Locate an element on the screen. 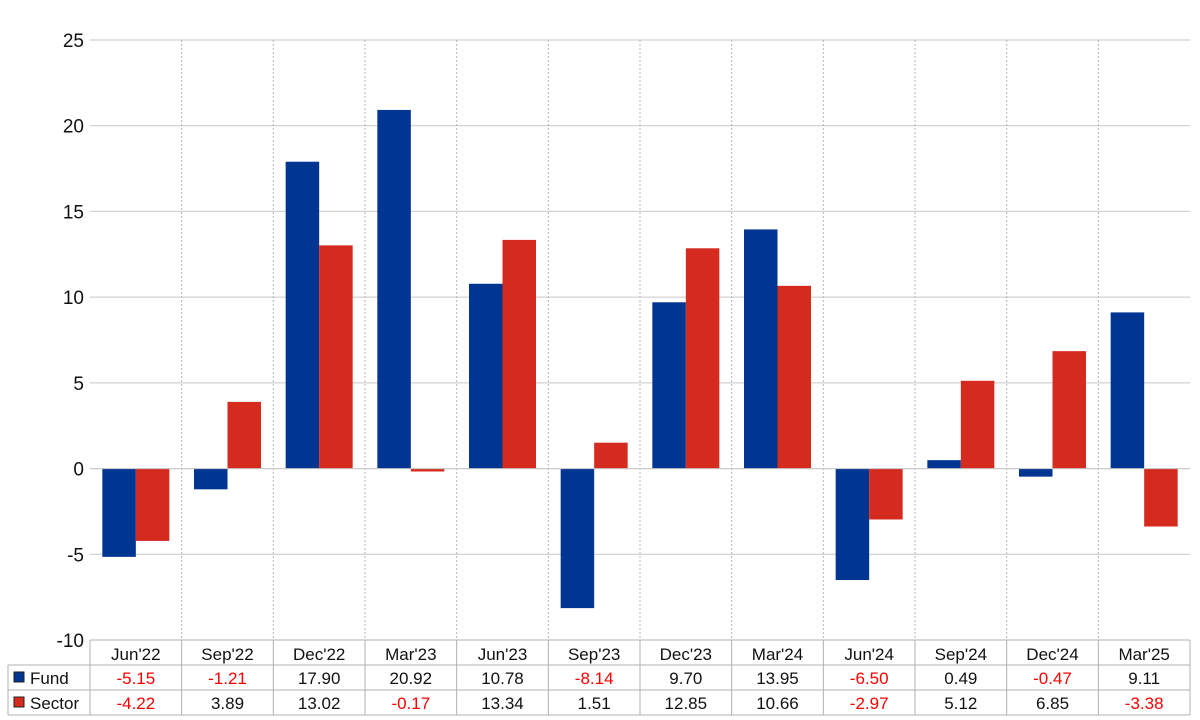 The height and width of the screenshot is (720, 1200). x-category-label: Mar'23 is located at coordinates (410, 654).